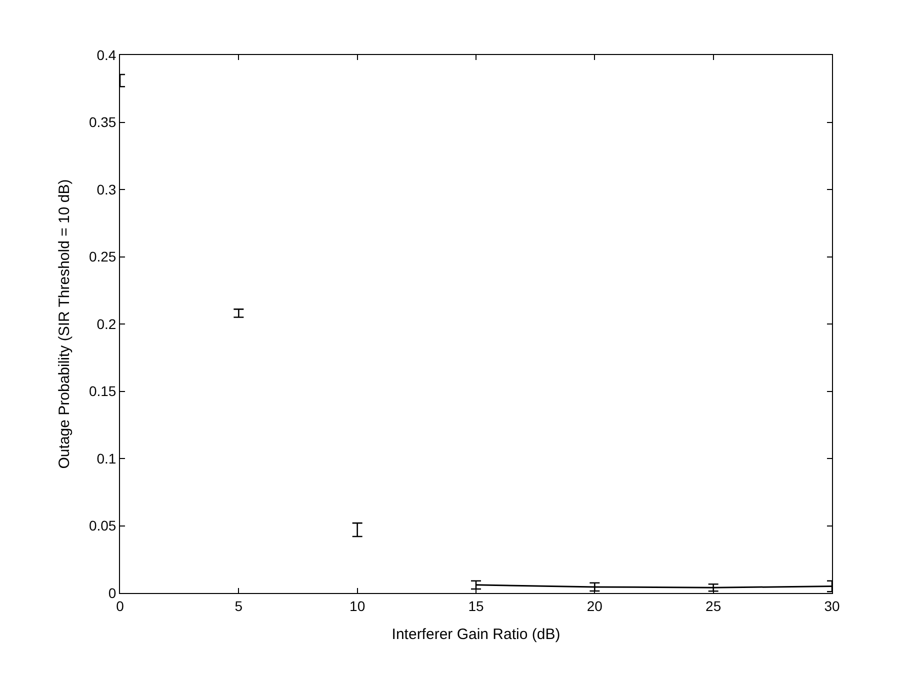 The width and height of the screenshot is (902, 678). I want to click on y-axis-title: Outage Probability (SIR Threshold = 10 dB), so click(65, 324).